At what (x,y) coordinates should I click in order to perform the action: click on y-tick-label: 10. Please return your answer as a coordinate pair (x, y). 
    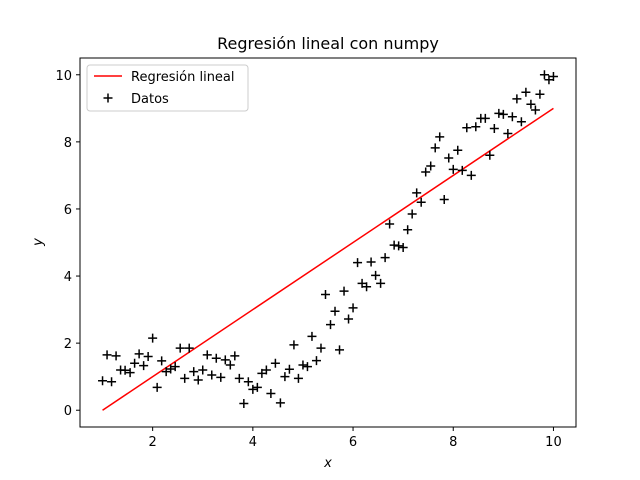
    Looking at the image, I should click on (63, 76).